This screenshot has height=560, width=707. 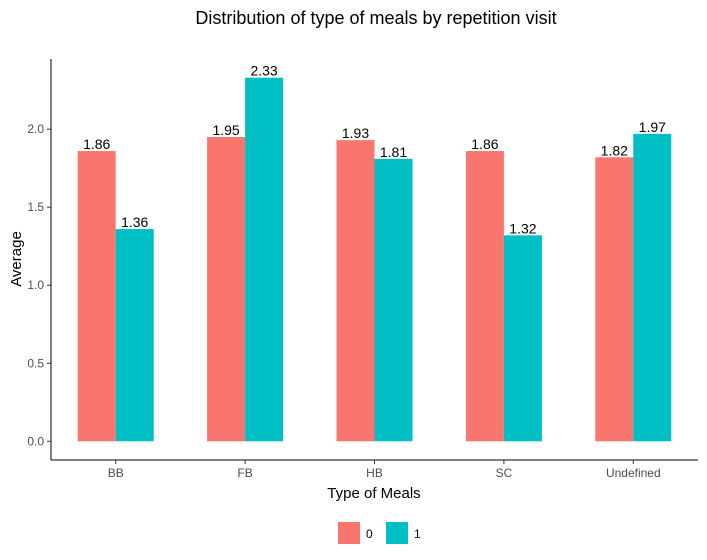 I want to click on x-tick-label-sc: SC, so click(x=504, y=473).